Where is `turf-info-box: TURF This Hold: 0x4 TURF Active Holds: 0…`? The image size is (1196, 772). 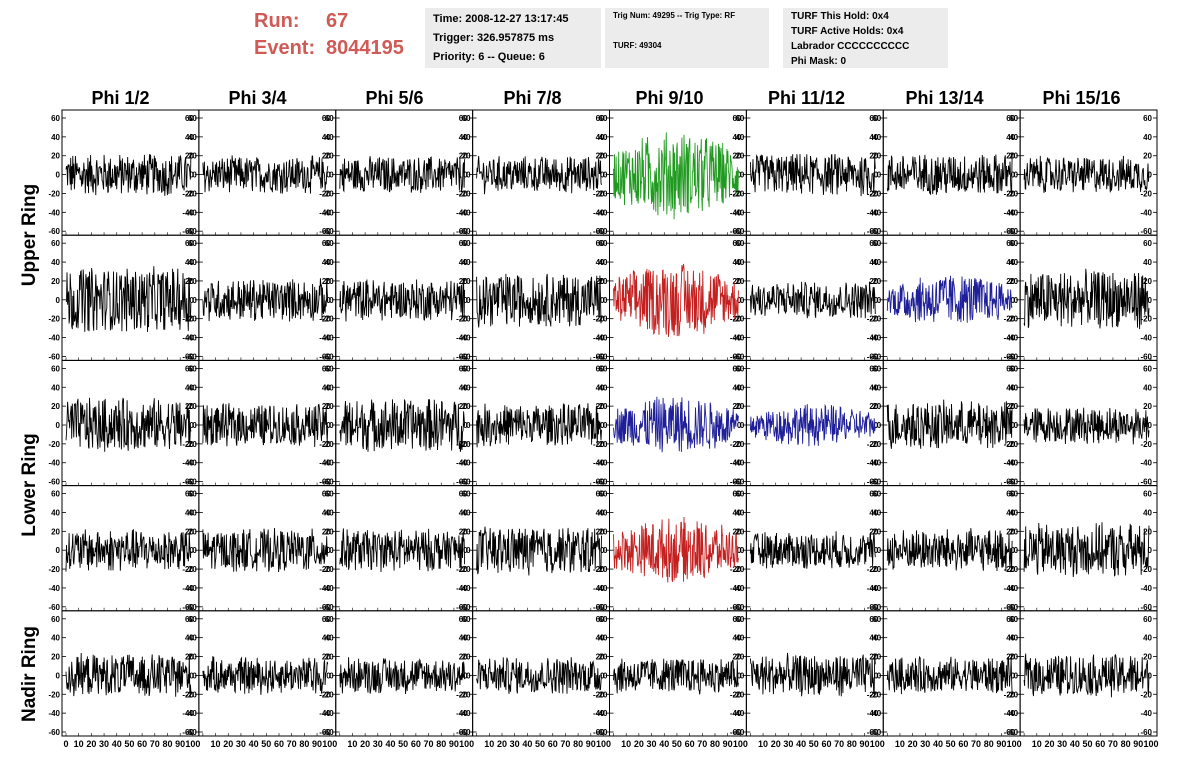 turf-info-box: TURF This Hold: 0x4 TURF Active Holds: 0… is located at coordinates (865, 38).